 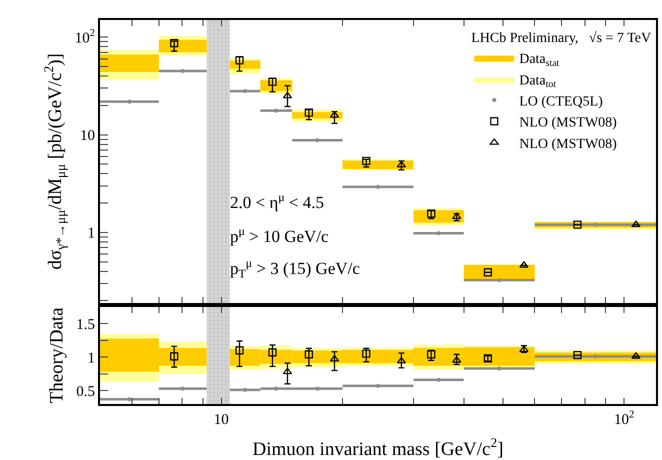 What do you see at coordinates (85, 324) in the screenshot?
I see `y-tick-label: 1.5` at bounding box center [85, 324].